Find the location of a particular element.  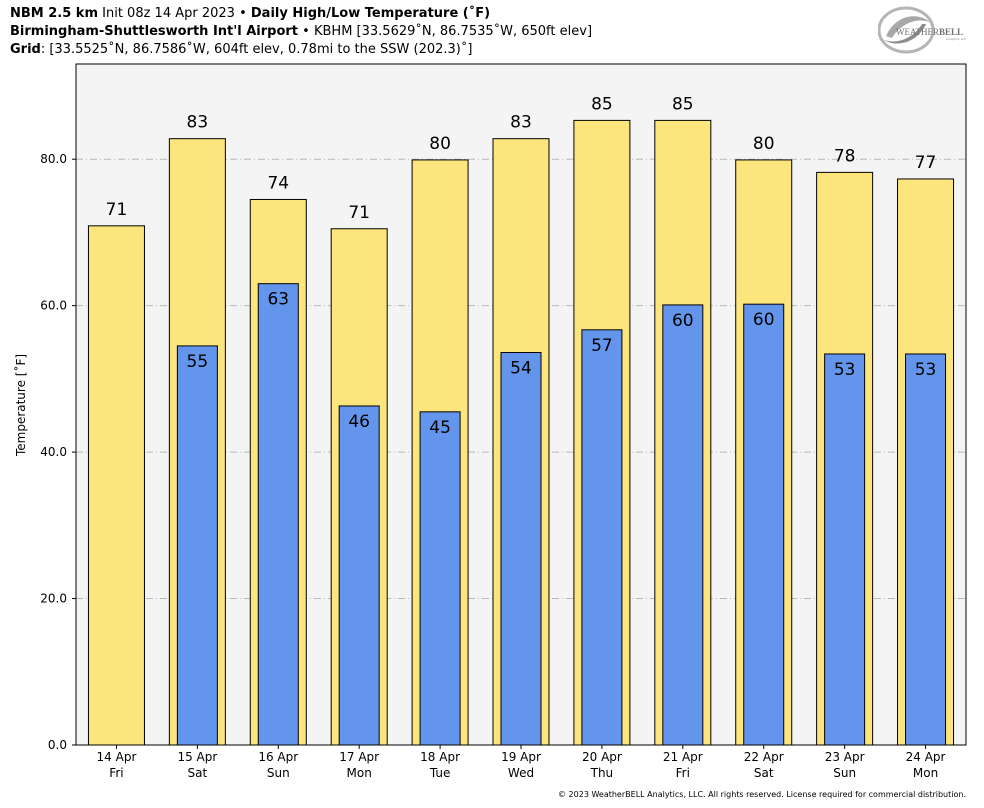

high-label: 77 is located at coordinates (926, 163).